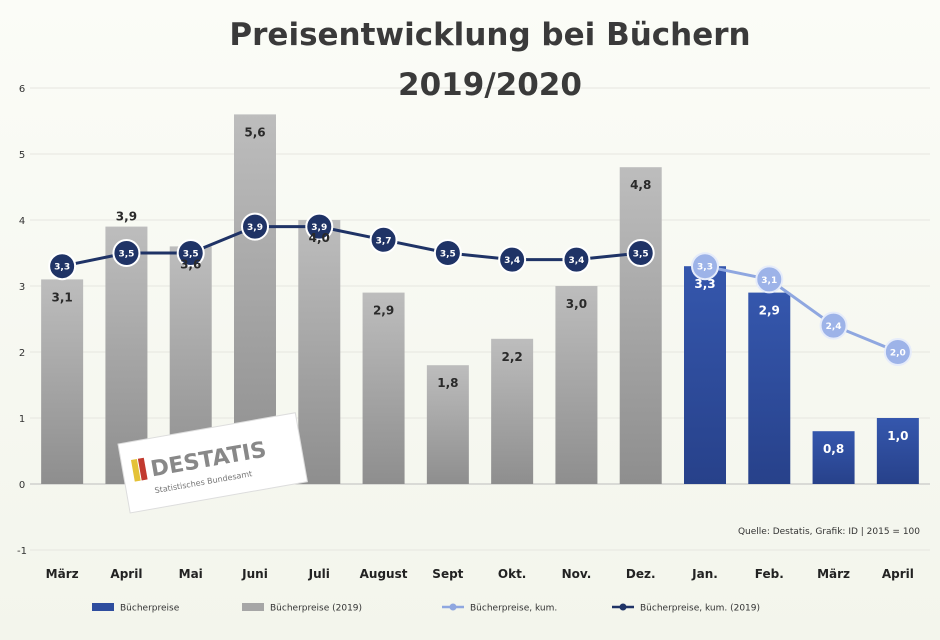 This screenshot has width=940, height=640. What do you see at coordinates (490, 85) in the screenshot?
I see `chart-title-line-2: 2019/2020` at bounding box center [490, 85].